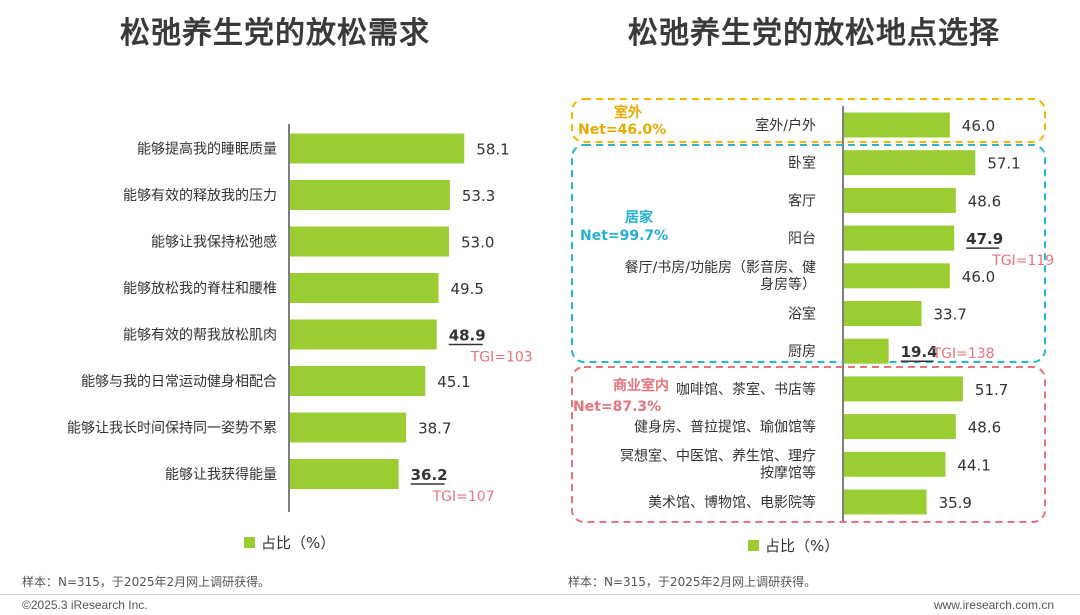  What do you see at coordinates (963, 354) in the screenshot?
I see `right-tgi-label: TGI=138` at bounding box center [963, 354].